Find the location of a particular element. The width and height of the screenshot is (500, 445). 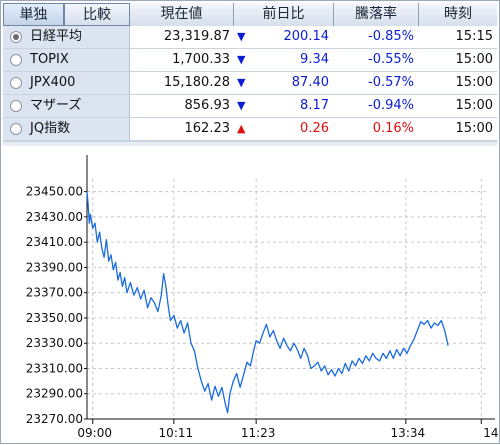

index-percent: -0.85% is located at coordinates (391, 36).